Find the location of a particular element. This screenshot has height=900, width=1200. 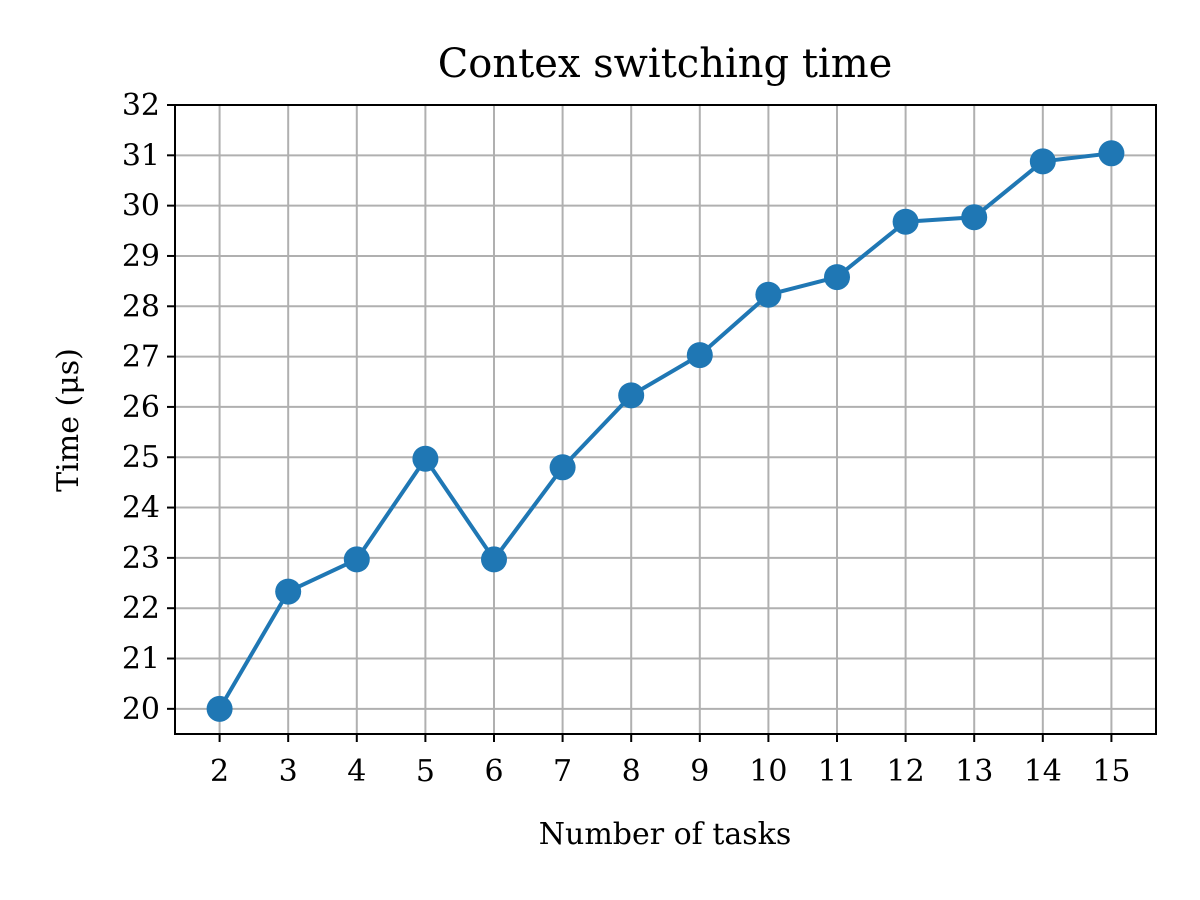

x-tick-label: 11 is located at coordinates (837, 771).